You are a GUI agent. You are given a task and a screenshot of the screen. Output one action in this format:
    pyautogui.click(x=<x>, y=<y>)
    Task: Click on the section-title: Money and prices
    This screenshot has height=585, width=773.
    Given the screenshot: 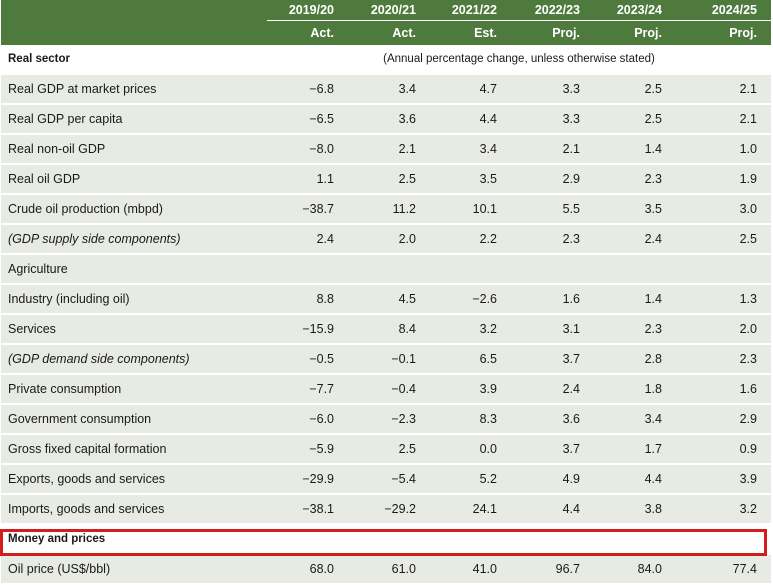 What is the action you would take?
    pyautogui.click(x=134, y=539)
    